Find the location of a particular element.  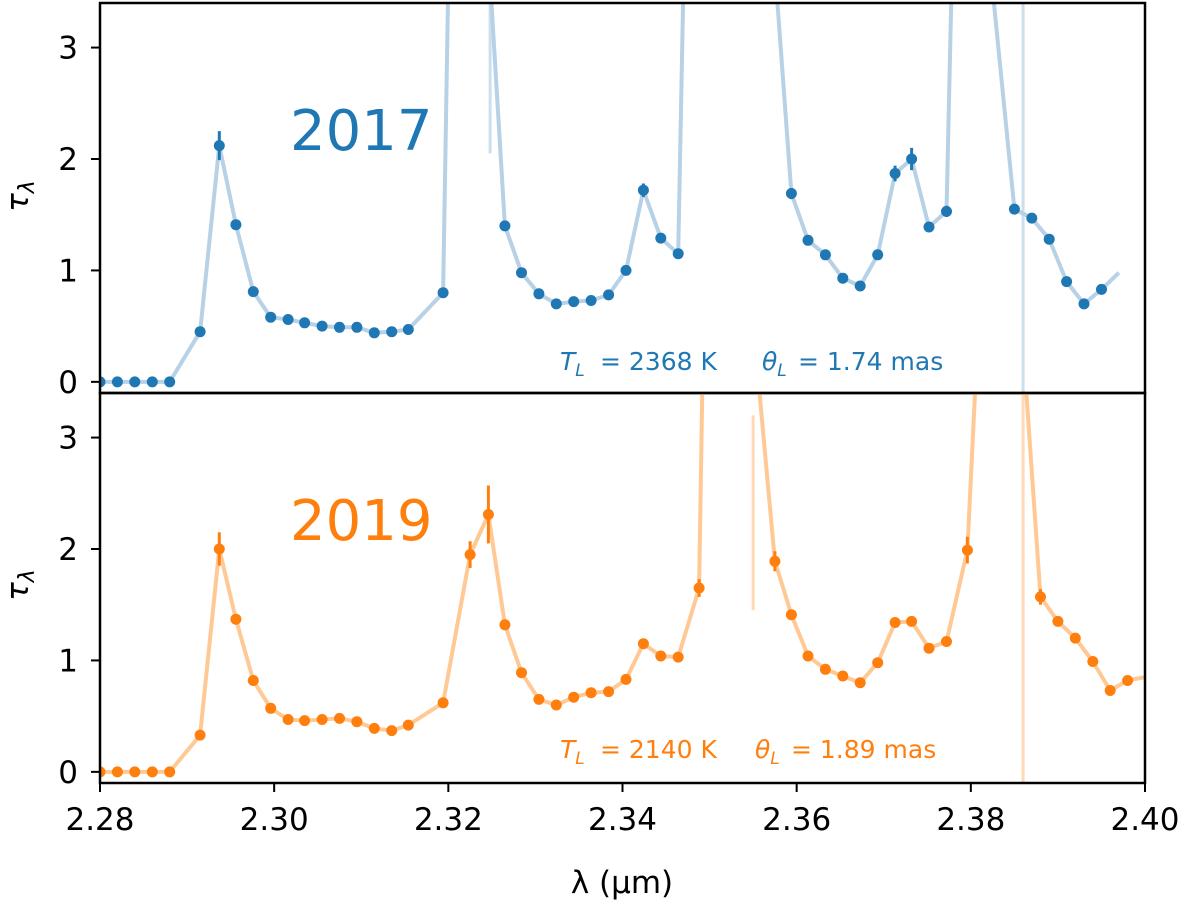

t-l-2019: 2140 K is located at coordinates (673, 749).